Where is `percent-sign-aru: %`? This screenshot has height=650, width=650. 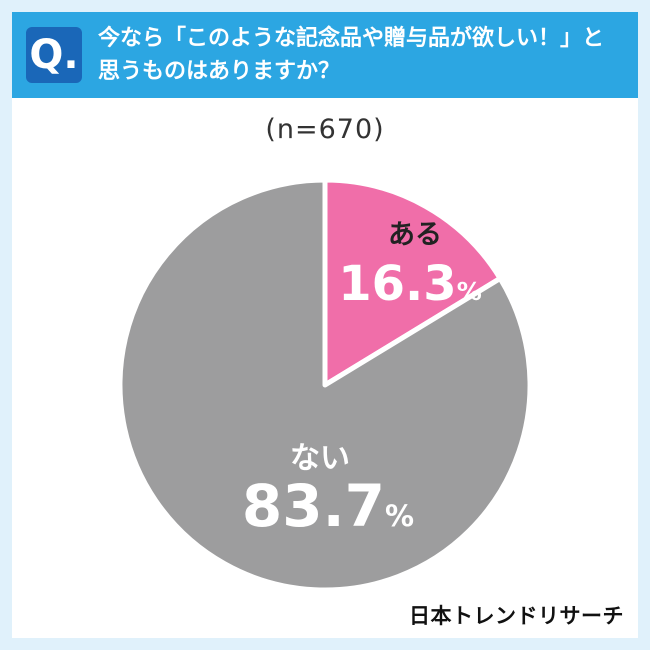 percent-sign-aru: % is located at coordinates (469, 291).